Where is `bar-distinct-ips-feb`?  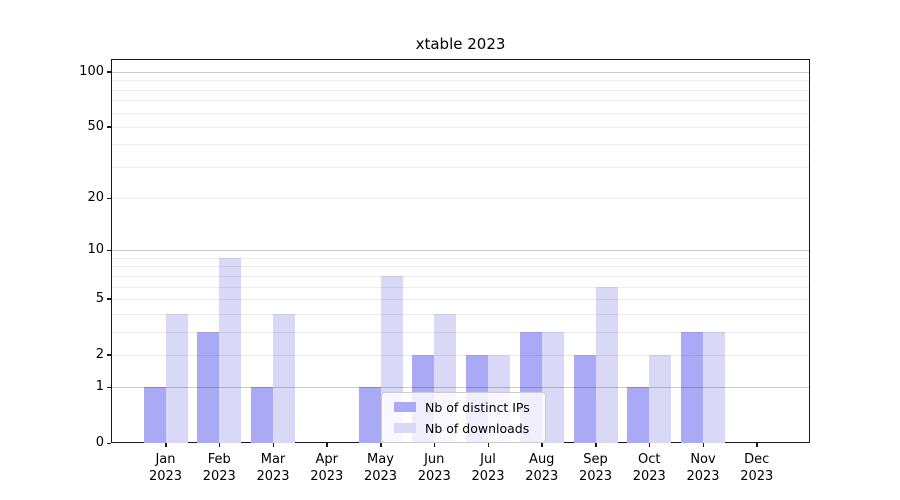
bar-distinct-ips-feb is located at coordinates (208, 387).